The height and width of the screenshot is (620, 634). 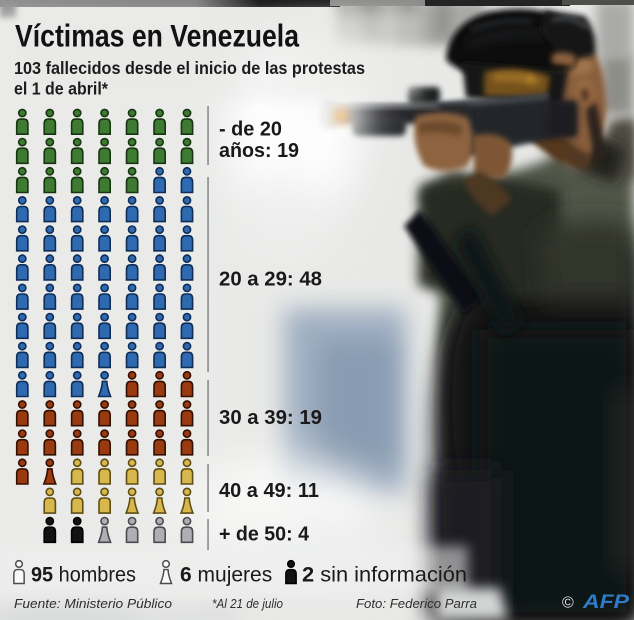 What do you see at coordinates (157, 36) in the screenshot?
I see `svg-text: Víctimas en Venezuela` at bounding box center [157, 36].